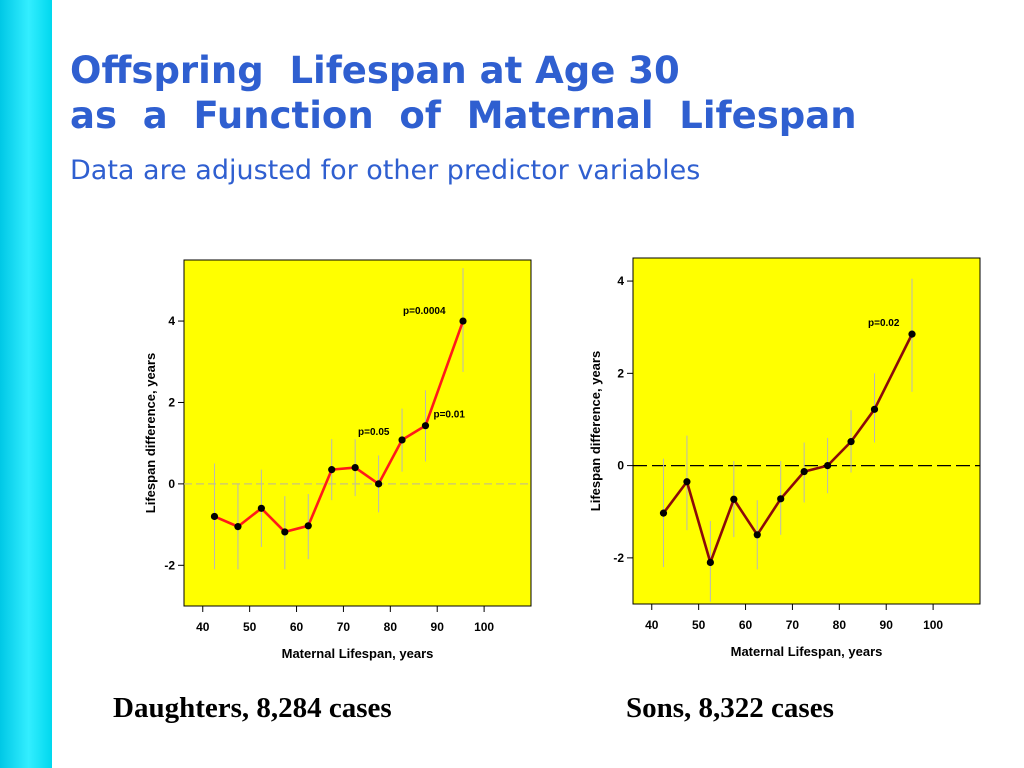 The width and height of the screenshot is (1024, 768). I want to click on y-tick-label: -2, so click(169, 565).